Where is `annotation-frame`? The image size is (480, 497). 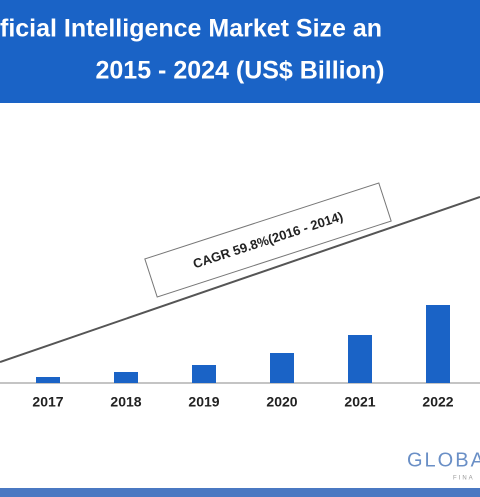
annotation-frame is located at coordinates (268, 240).